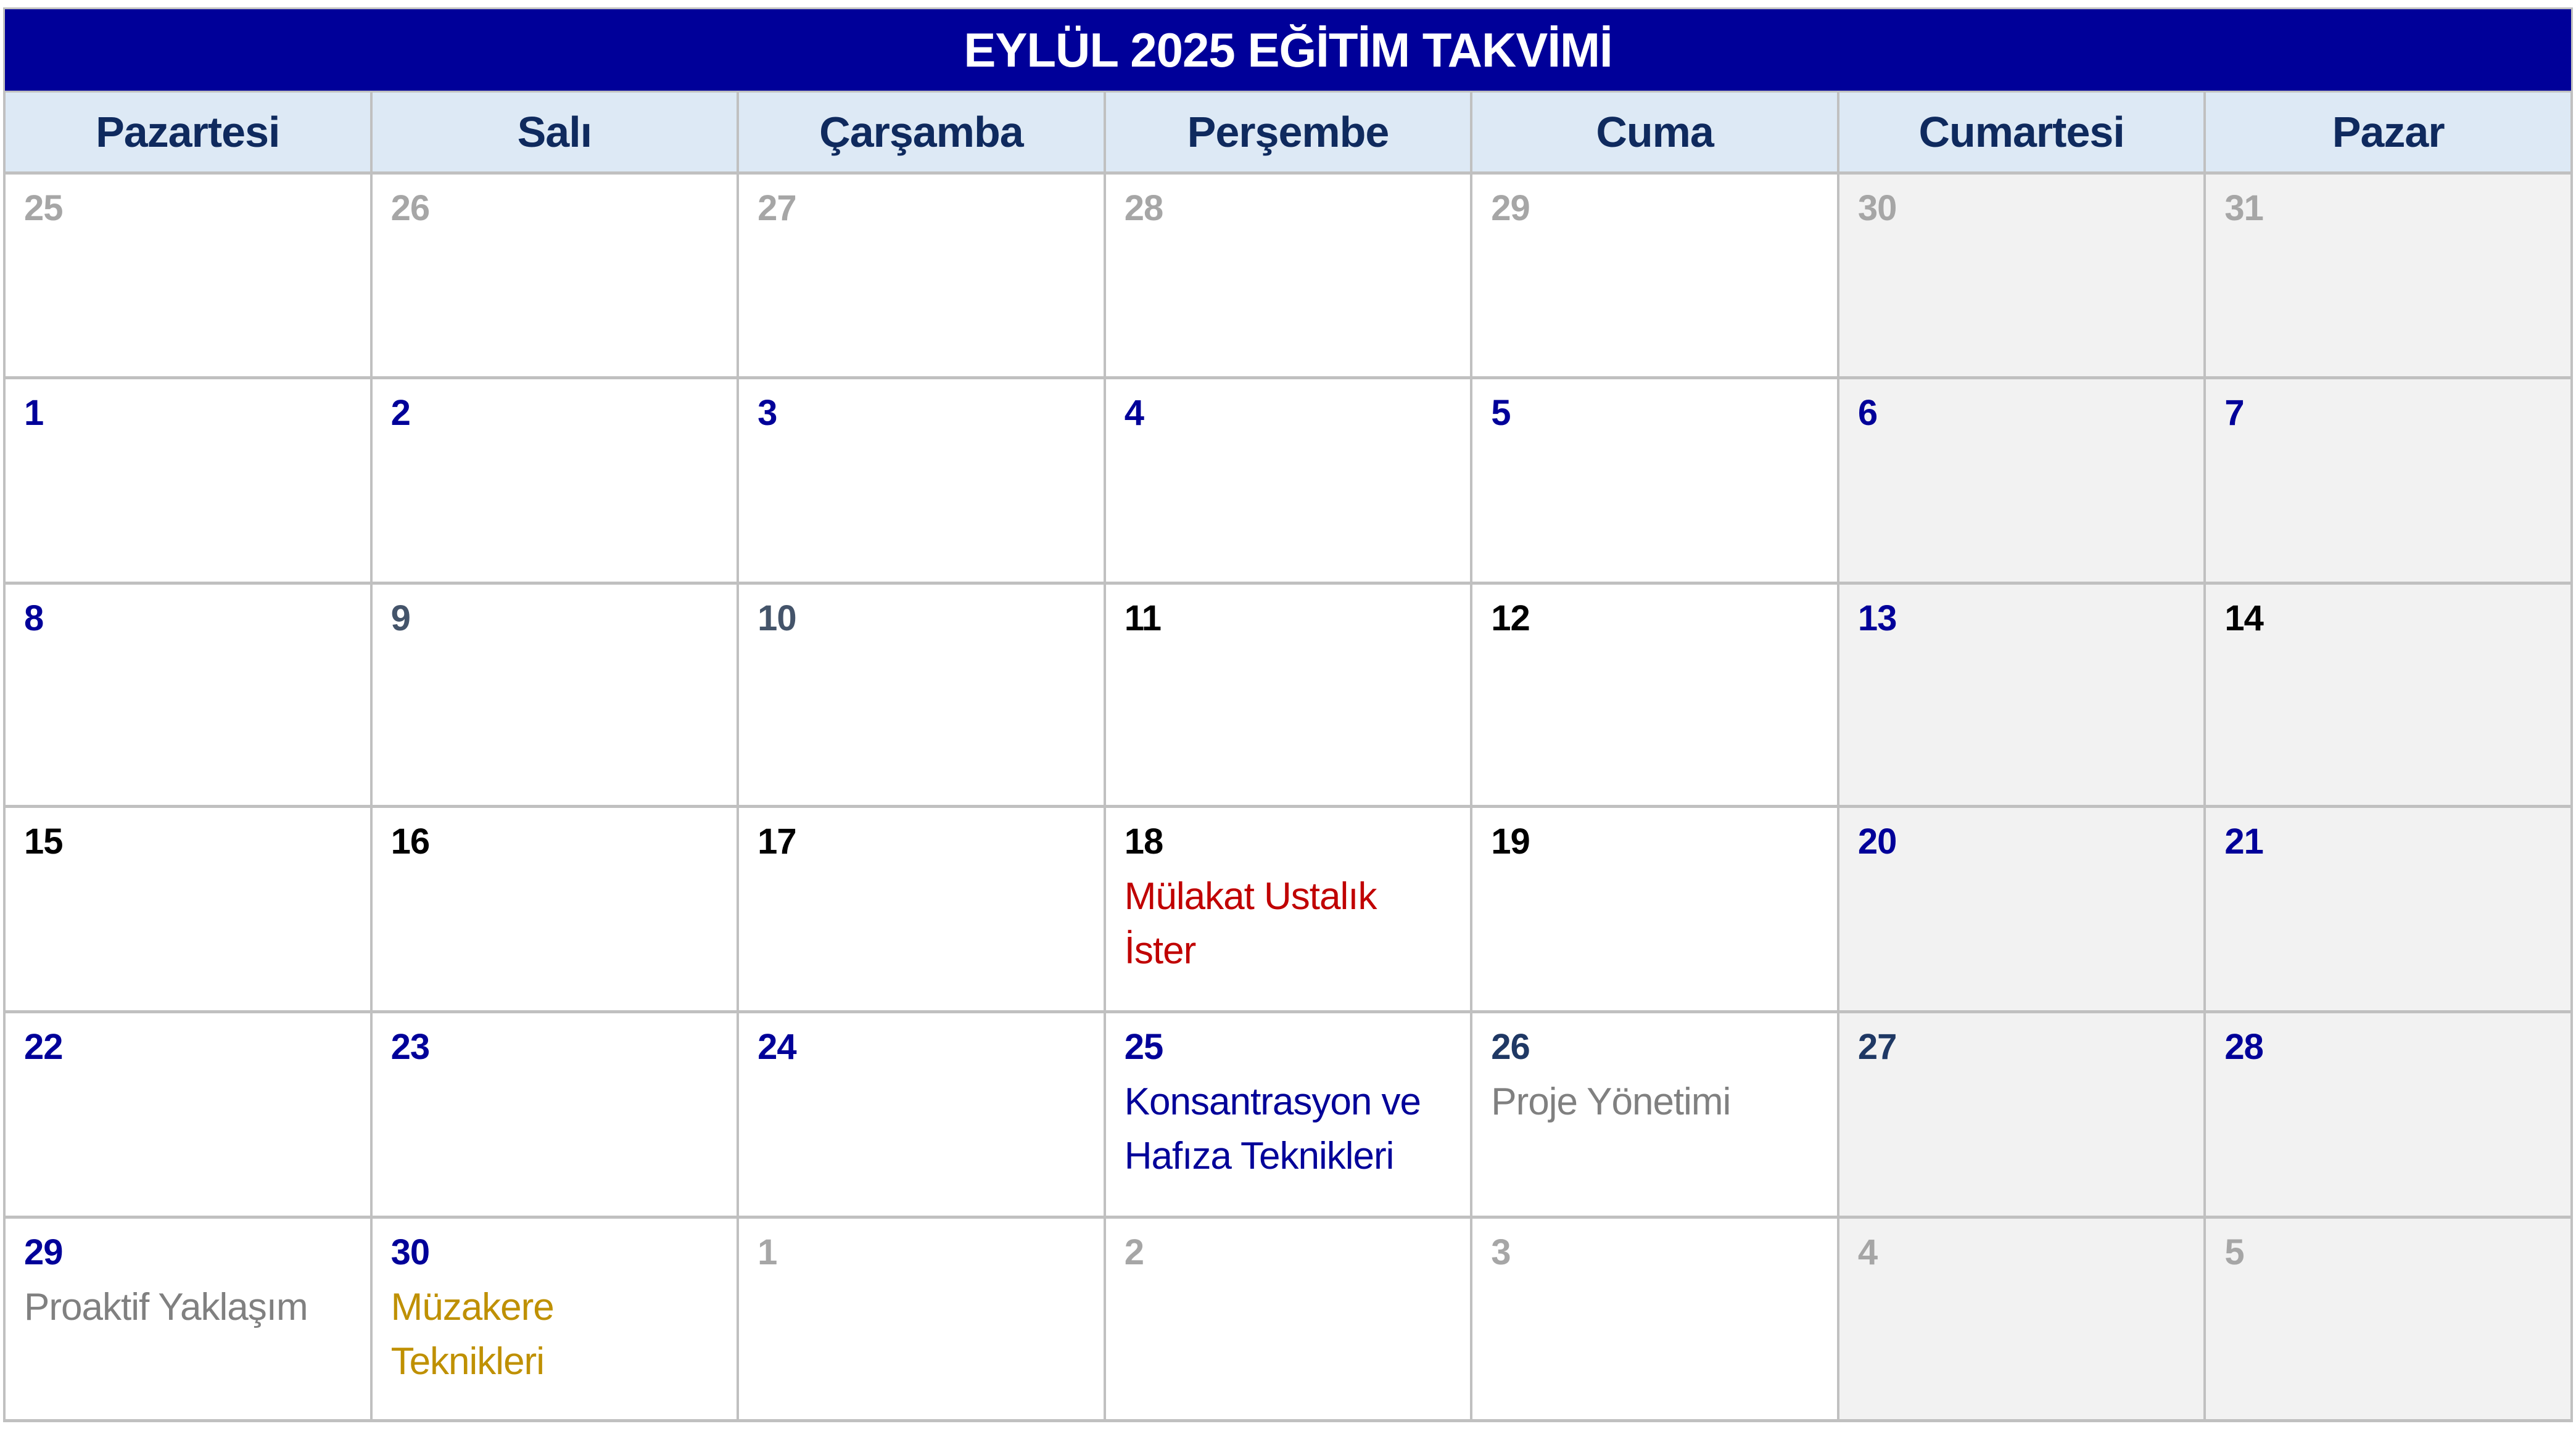 Image resolution: width=2576 pixels, height=1429 pixels. I want to click on day-cell: 16, so click(556, 910).